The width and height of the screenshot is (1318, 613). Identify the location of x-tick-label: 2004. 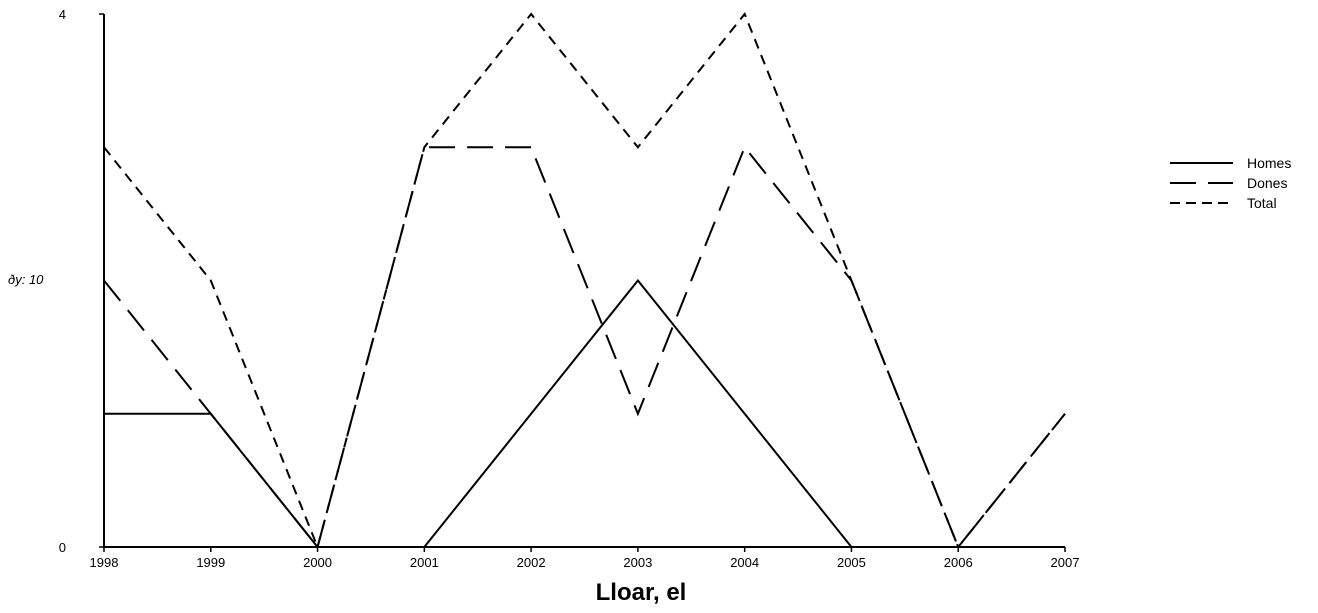
(744, 562).